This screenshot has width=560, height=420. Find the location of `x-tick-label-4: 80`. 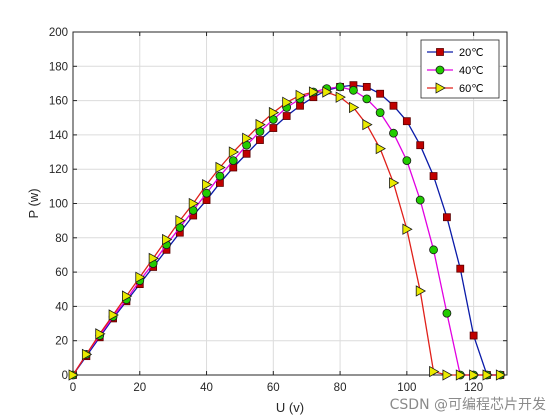

x-tick-label-4: 80 is located at coordinates (340, 388).